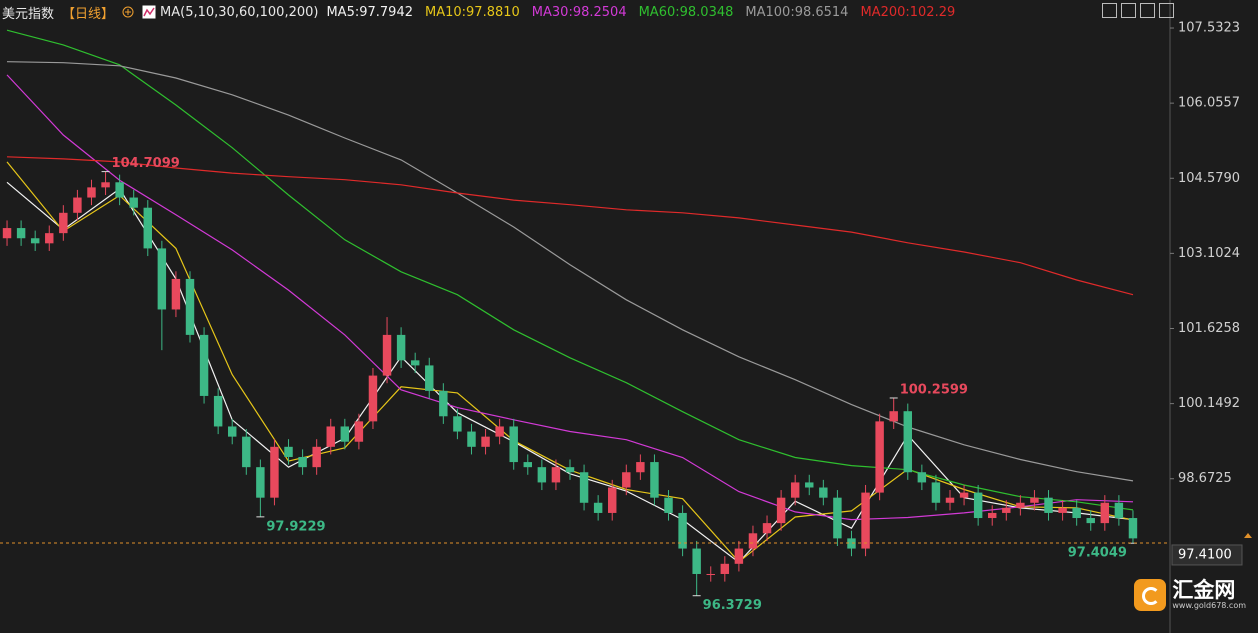 The height and width of the screenshot is (633, 1258). What do you see at coordinates (797, 12) in the screenshot?
I see `legend-item: MA100:98.6514` at bounding box center [797, 12].